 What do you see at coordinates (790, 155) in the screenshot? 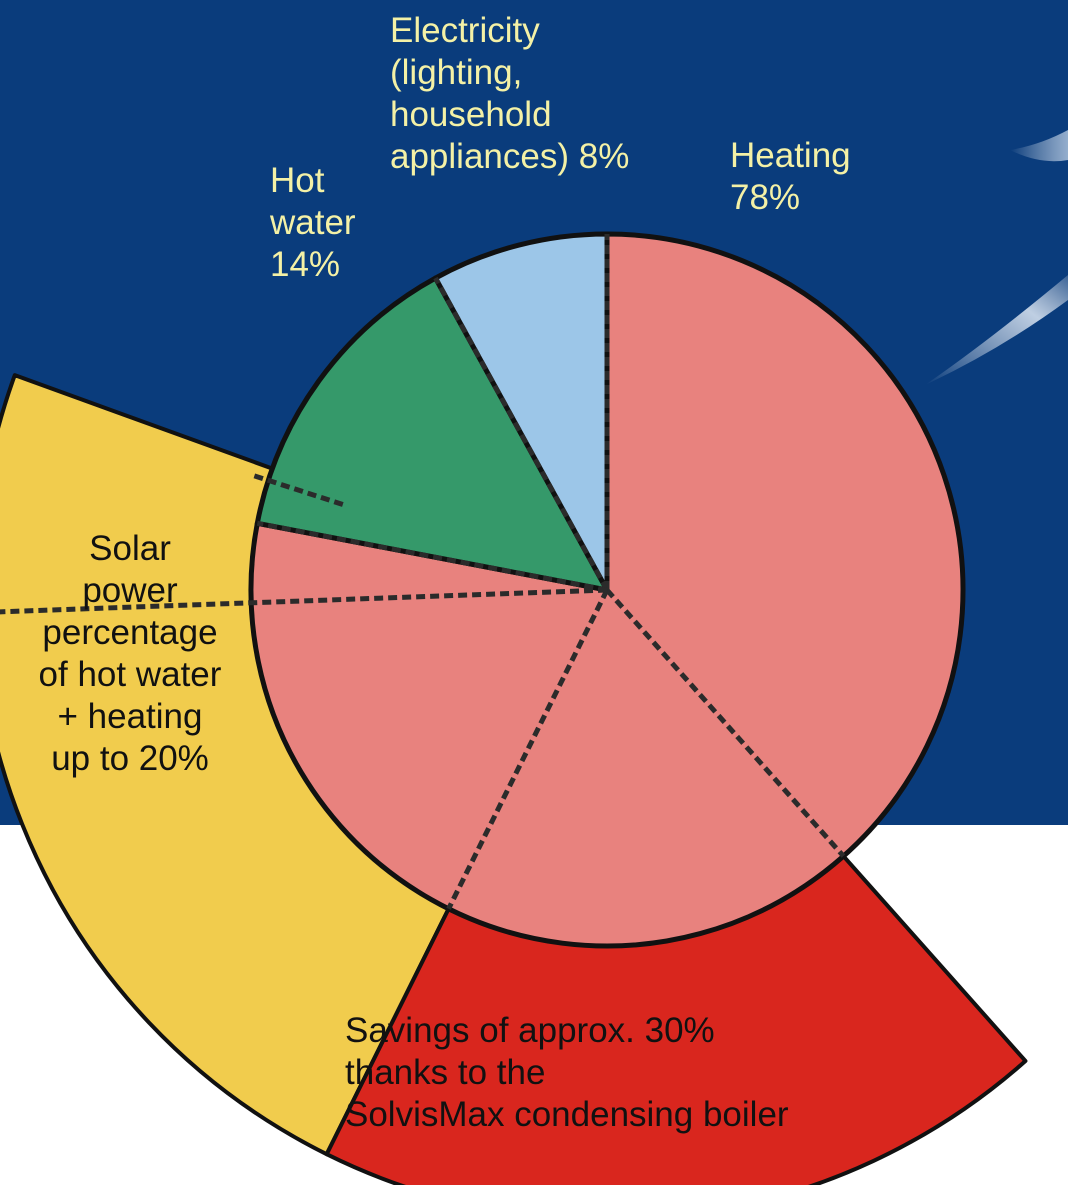
I see `lbl-heating-line-0: Heating` at bounding box center [790, 155].